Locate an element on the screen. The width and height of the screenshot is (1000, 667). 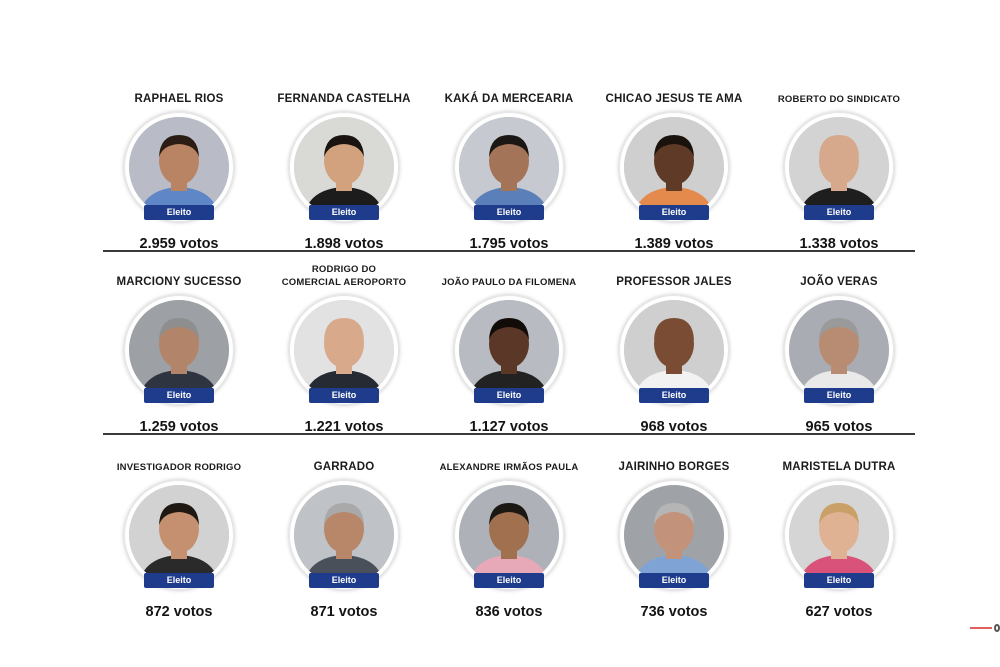
candidate-card: MARCIONY SUCESSO Eleito 1.259 votos is located at coordinates (179, 348).